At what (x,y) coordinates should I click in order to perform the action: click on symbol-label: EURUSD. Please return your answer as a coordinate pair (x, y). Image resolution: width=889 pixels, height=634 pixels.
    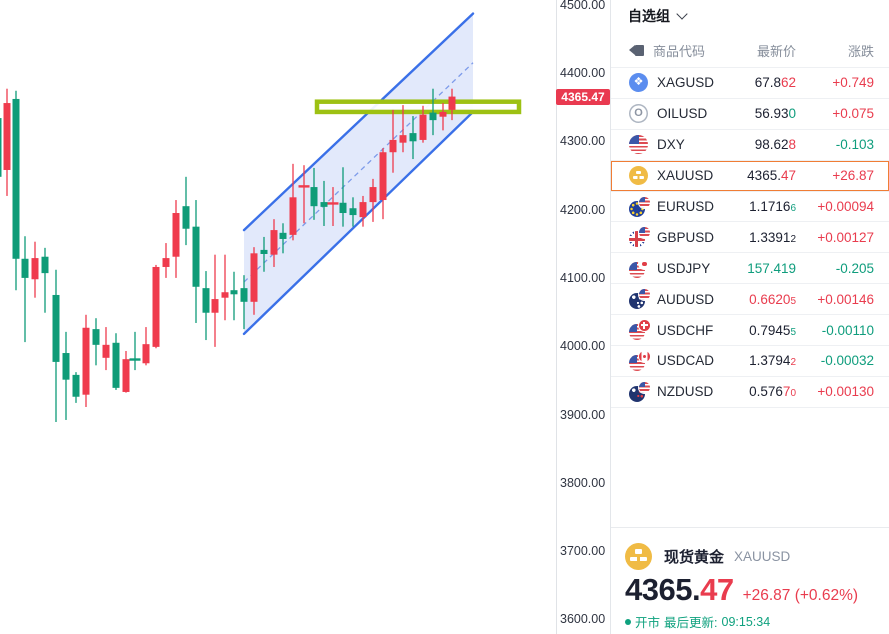
    Looking at the image, I should click on (686, 206).